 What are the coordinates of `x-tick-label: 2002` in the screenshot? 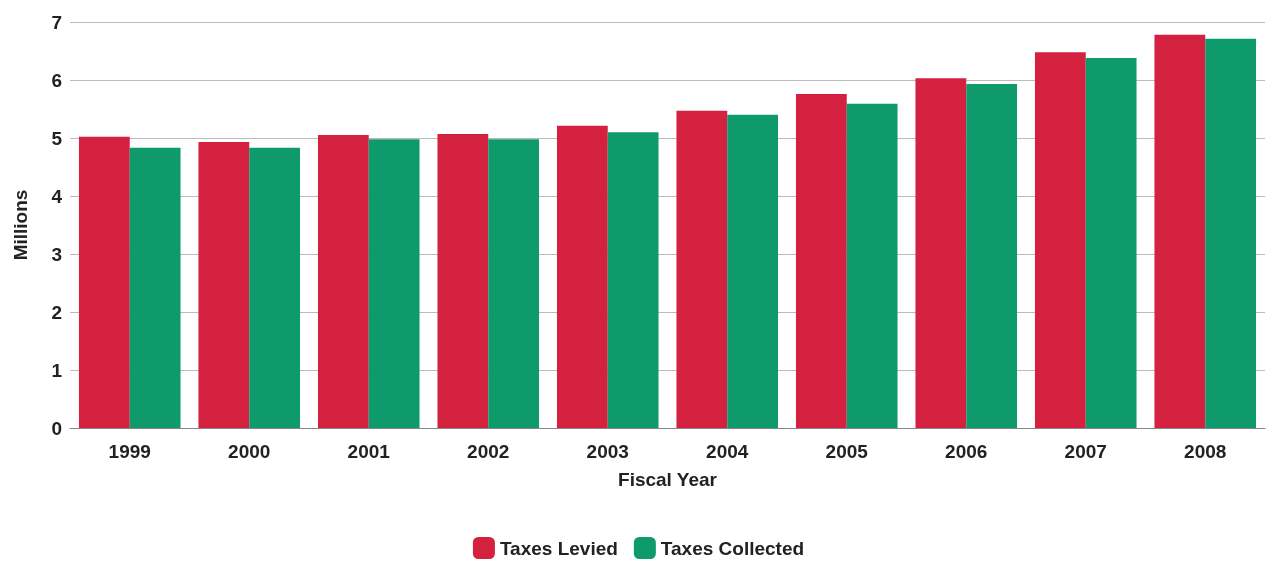 It's located at (488, 451).